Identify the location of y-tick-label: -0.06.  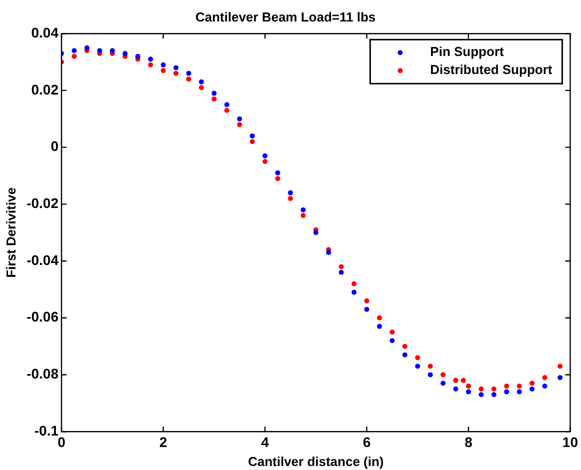
(42, 316).